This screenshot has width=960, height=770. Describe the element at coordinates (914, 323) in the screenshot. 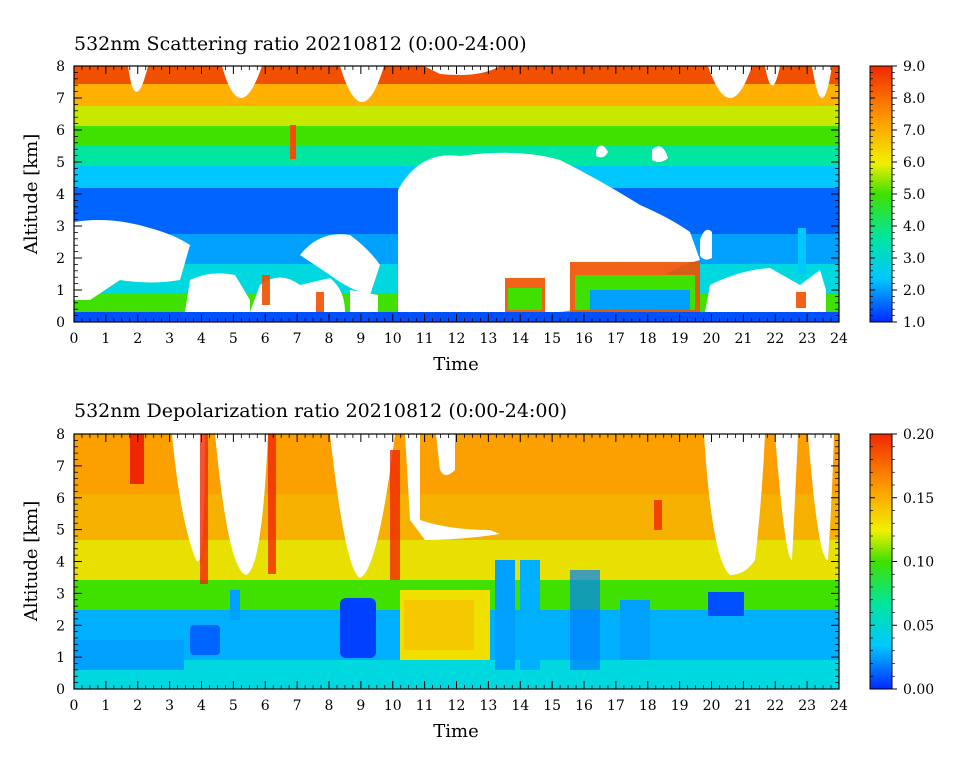

I see `colorbar-tick-label: 1.0` at that location.